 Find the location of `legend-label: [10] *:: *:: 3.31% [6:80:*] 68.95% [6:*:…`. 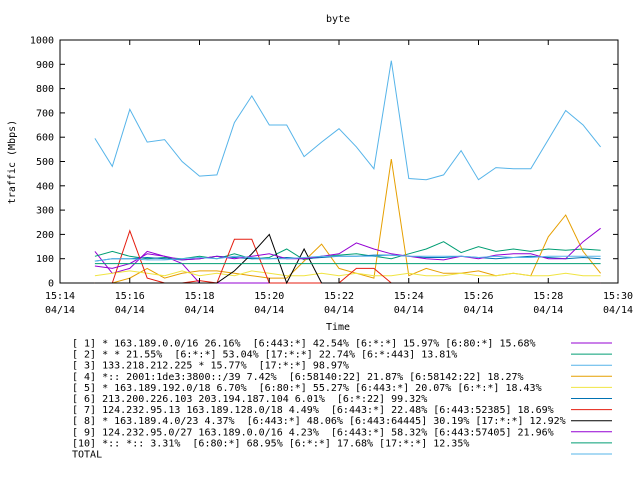

legend-label: [10] *:: *:: 3.31% [6:80:*] 68.95% [6:*:… is located at coordinates (270, 443).